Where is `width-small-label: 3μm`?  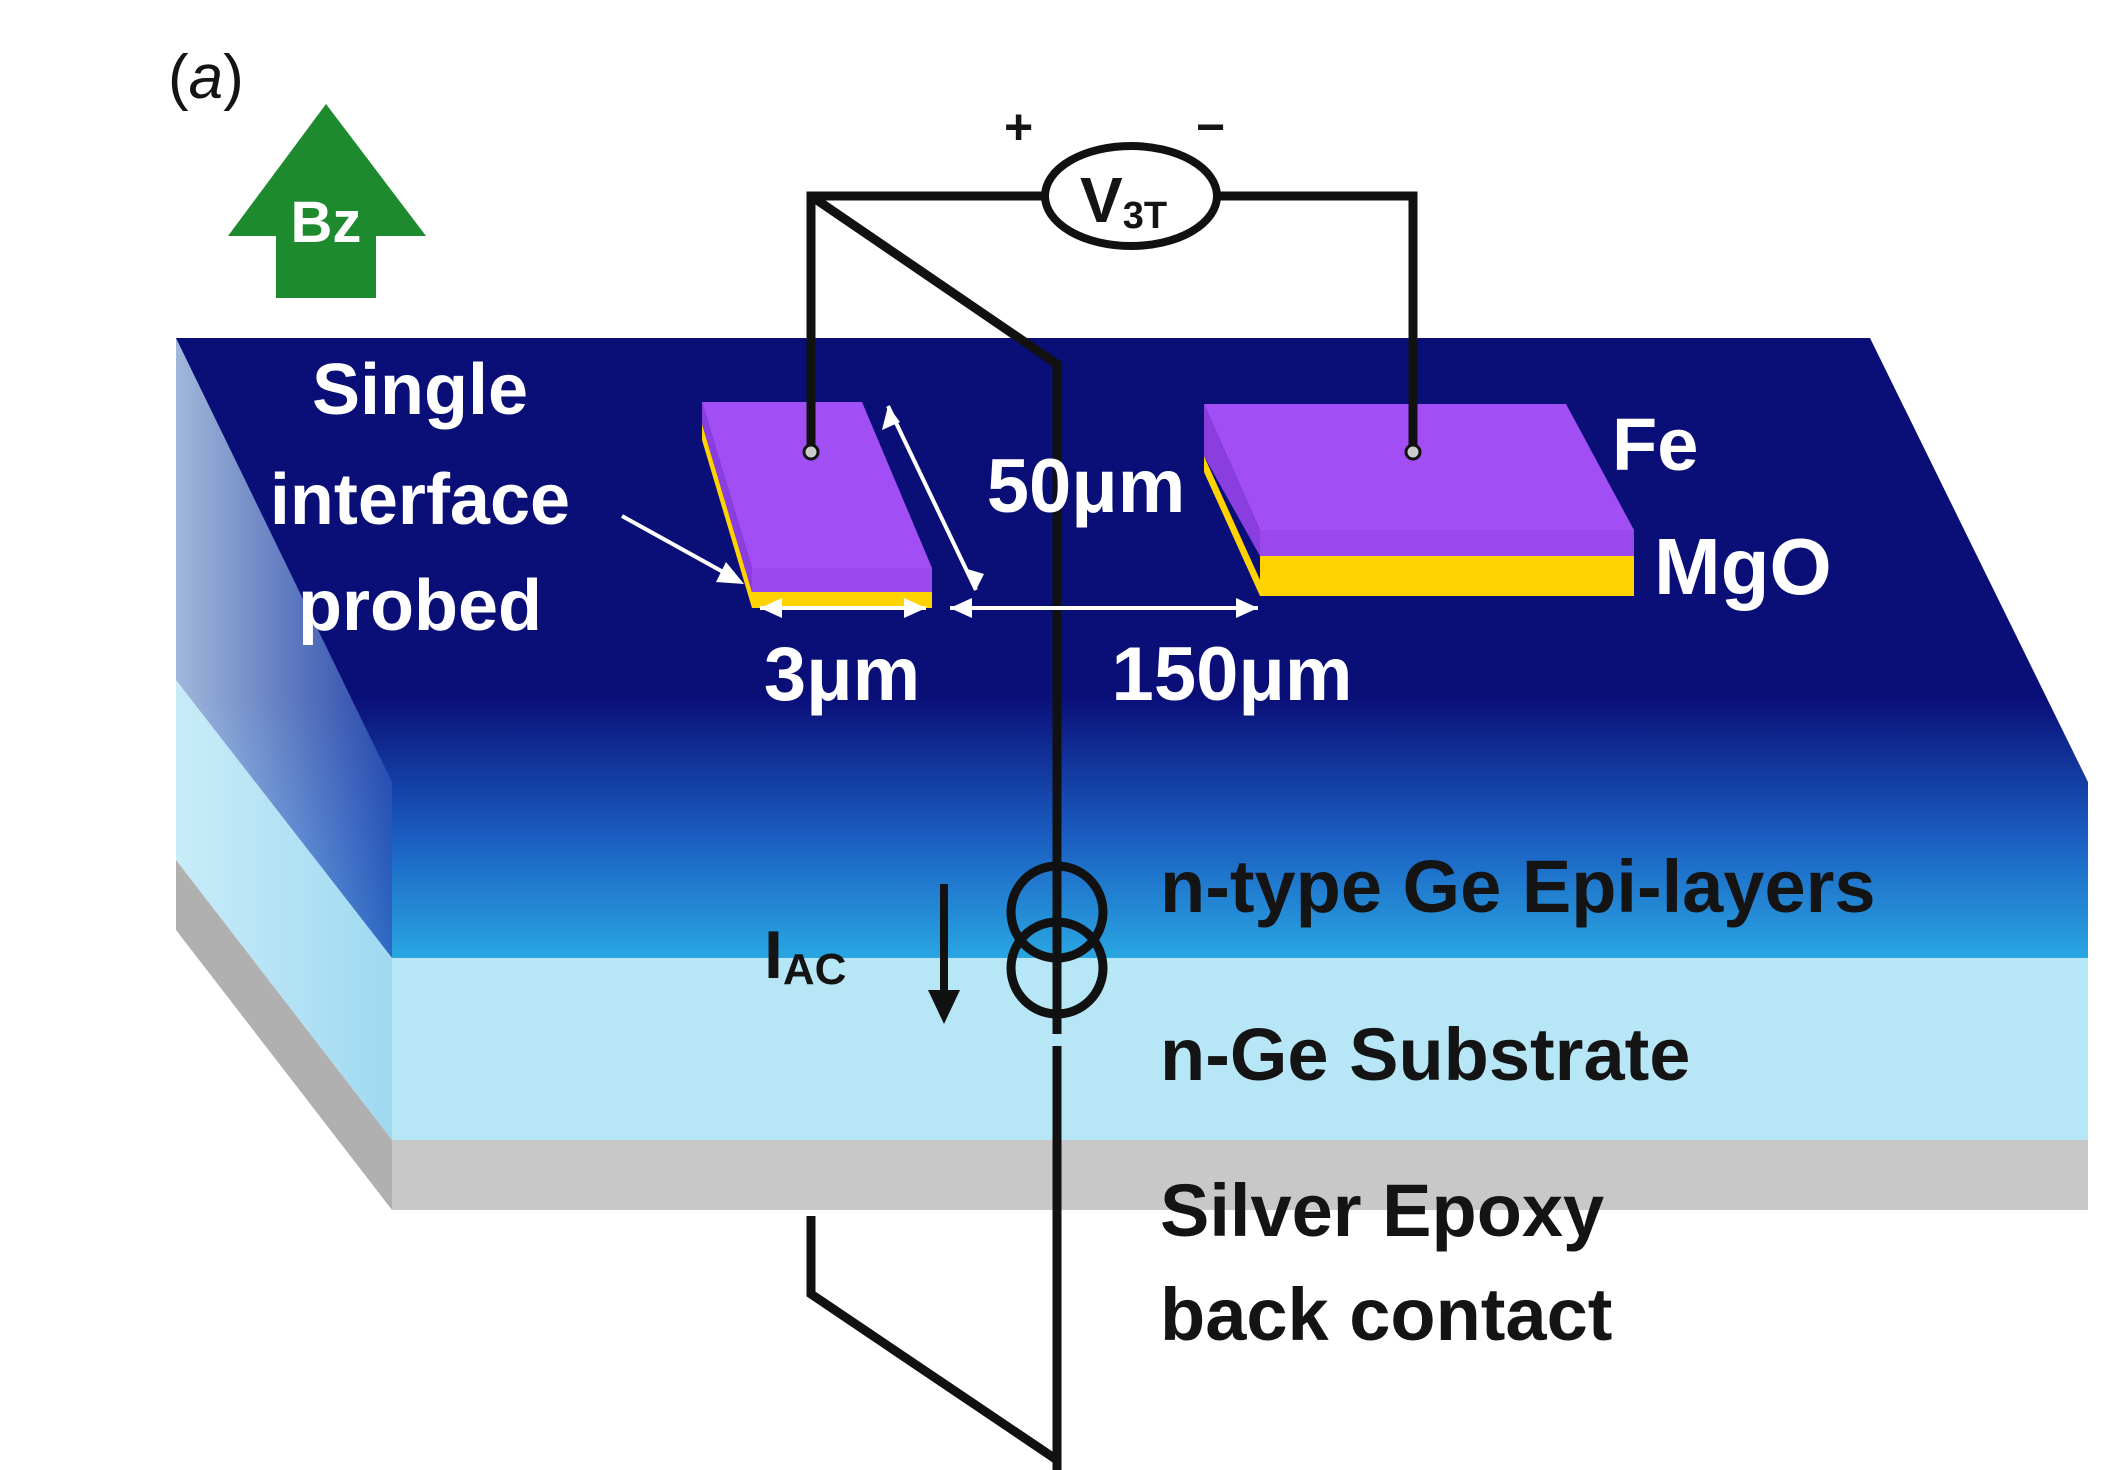
width-small-label: 3μm is located at coordinates (842, 674).